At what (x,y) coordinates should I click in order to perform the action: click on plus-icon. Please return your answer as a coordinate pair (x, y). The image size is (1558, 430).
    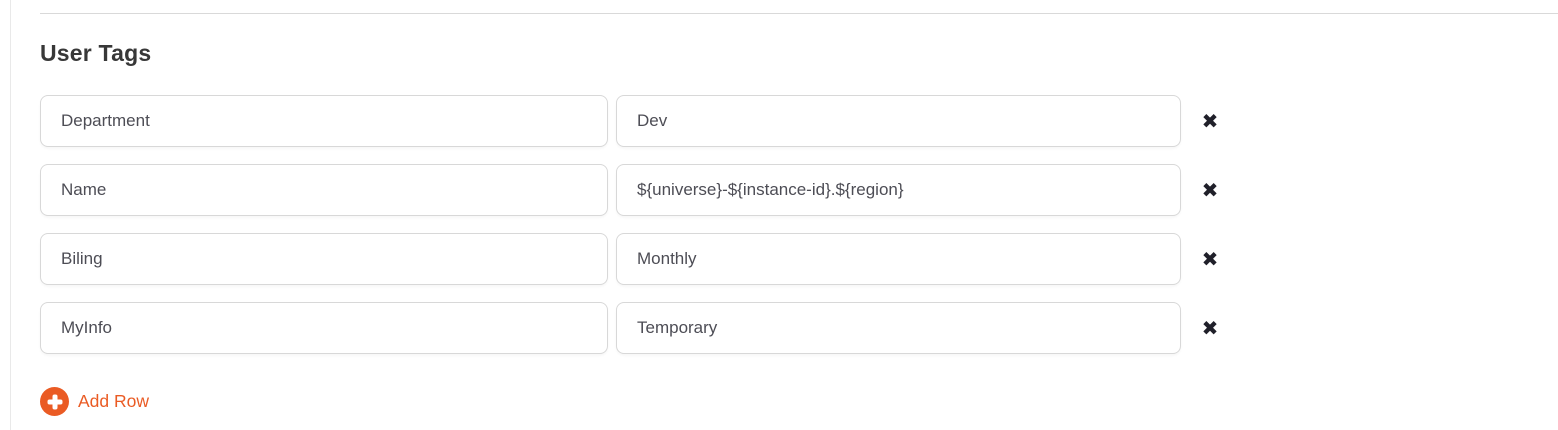
    Looking at the image, I should click on (54, 401).